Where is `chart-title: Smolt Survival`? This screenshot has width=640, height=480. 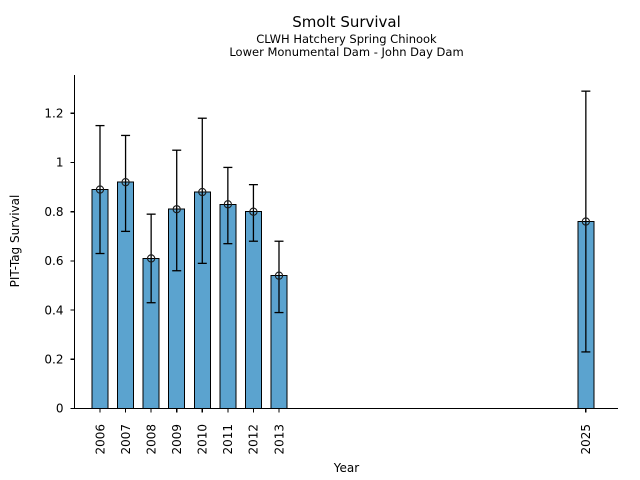 chart-title: Smolt Survival is located at coordinates (346, 22).